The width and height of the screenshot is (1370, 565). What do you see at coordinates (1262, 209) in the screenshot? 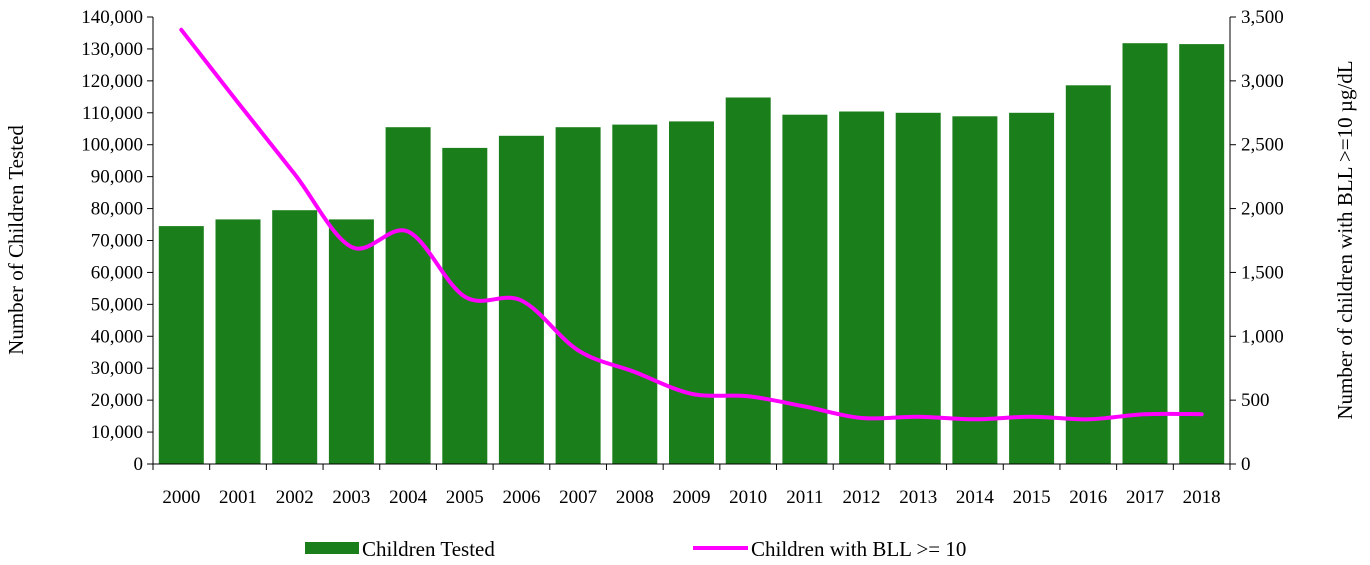
I see `right-tick-label: 2,000` at bounding box center [1262, 209].